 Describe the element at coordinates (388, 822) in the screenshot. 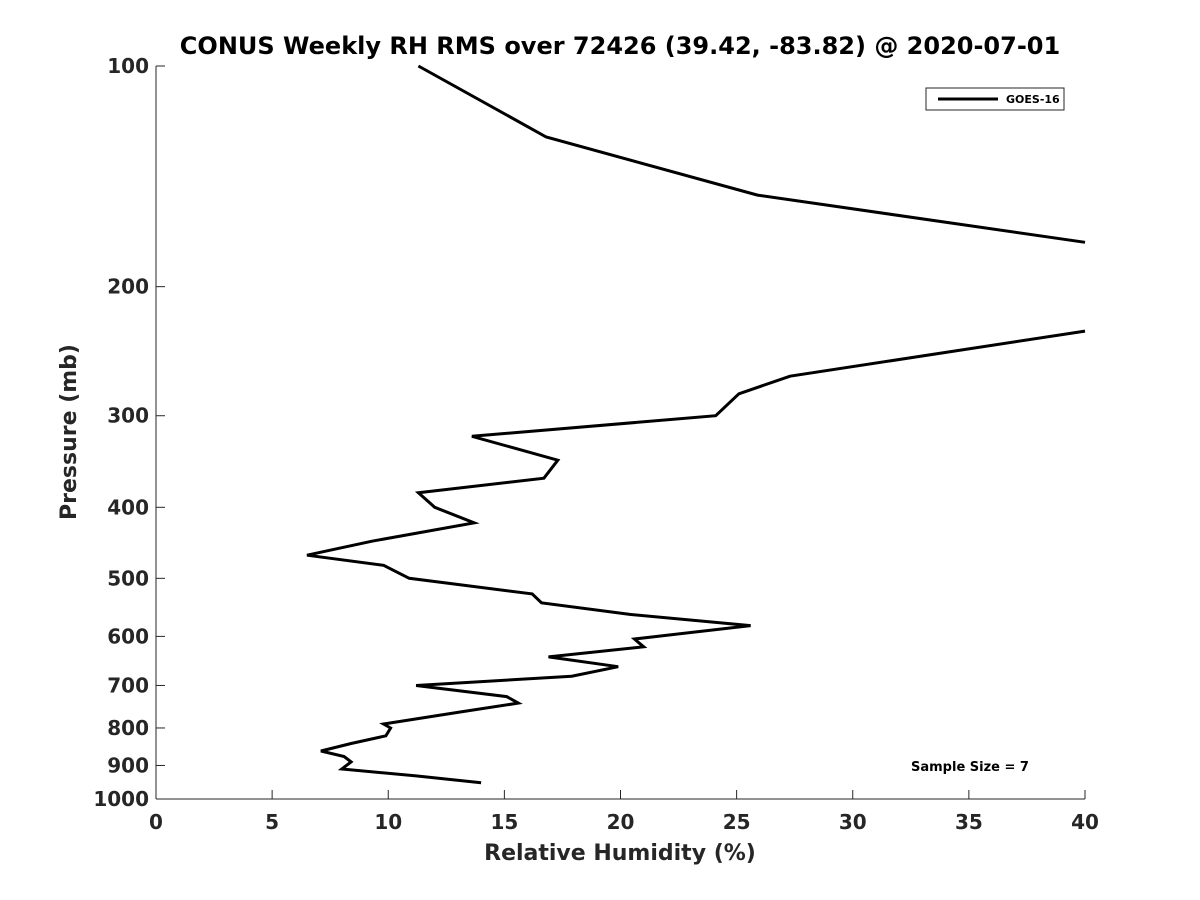

I see `x-tick-label: 10` at that location.